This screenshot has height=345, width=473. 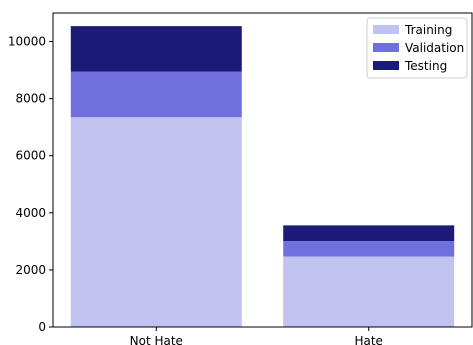 What do you see at coordinates (369, 233) in the screenshot?
I see `bar-hate-testing` at bounding box center [369, 233].